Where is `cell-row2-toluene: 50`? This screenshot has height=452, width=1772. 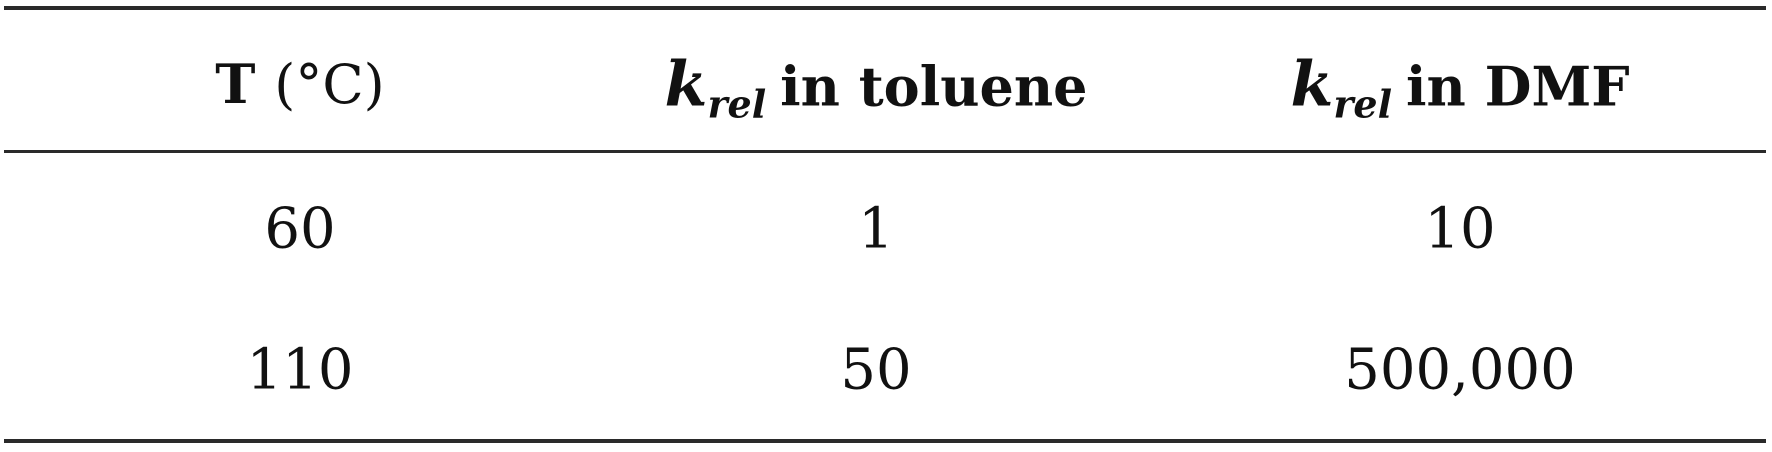
cell-row2-toluene: 50 is located at coordinates (876, 370).